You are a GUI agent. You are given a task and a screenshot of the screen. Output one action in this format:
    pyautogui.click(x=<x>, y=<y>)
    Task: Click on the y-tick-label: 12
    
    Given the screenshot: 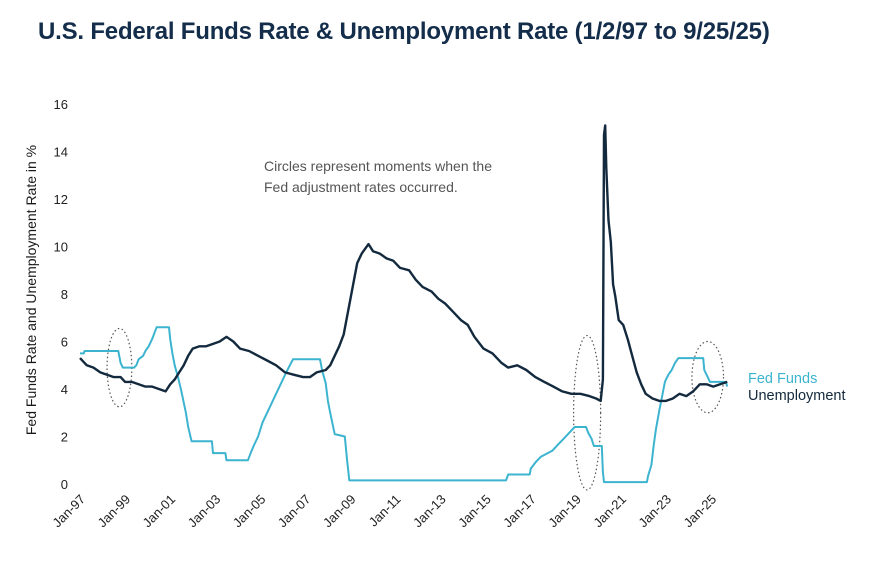 What is the action you would take?
    pyautogui.click(x=61, y=199)
    